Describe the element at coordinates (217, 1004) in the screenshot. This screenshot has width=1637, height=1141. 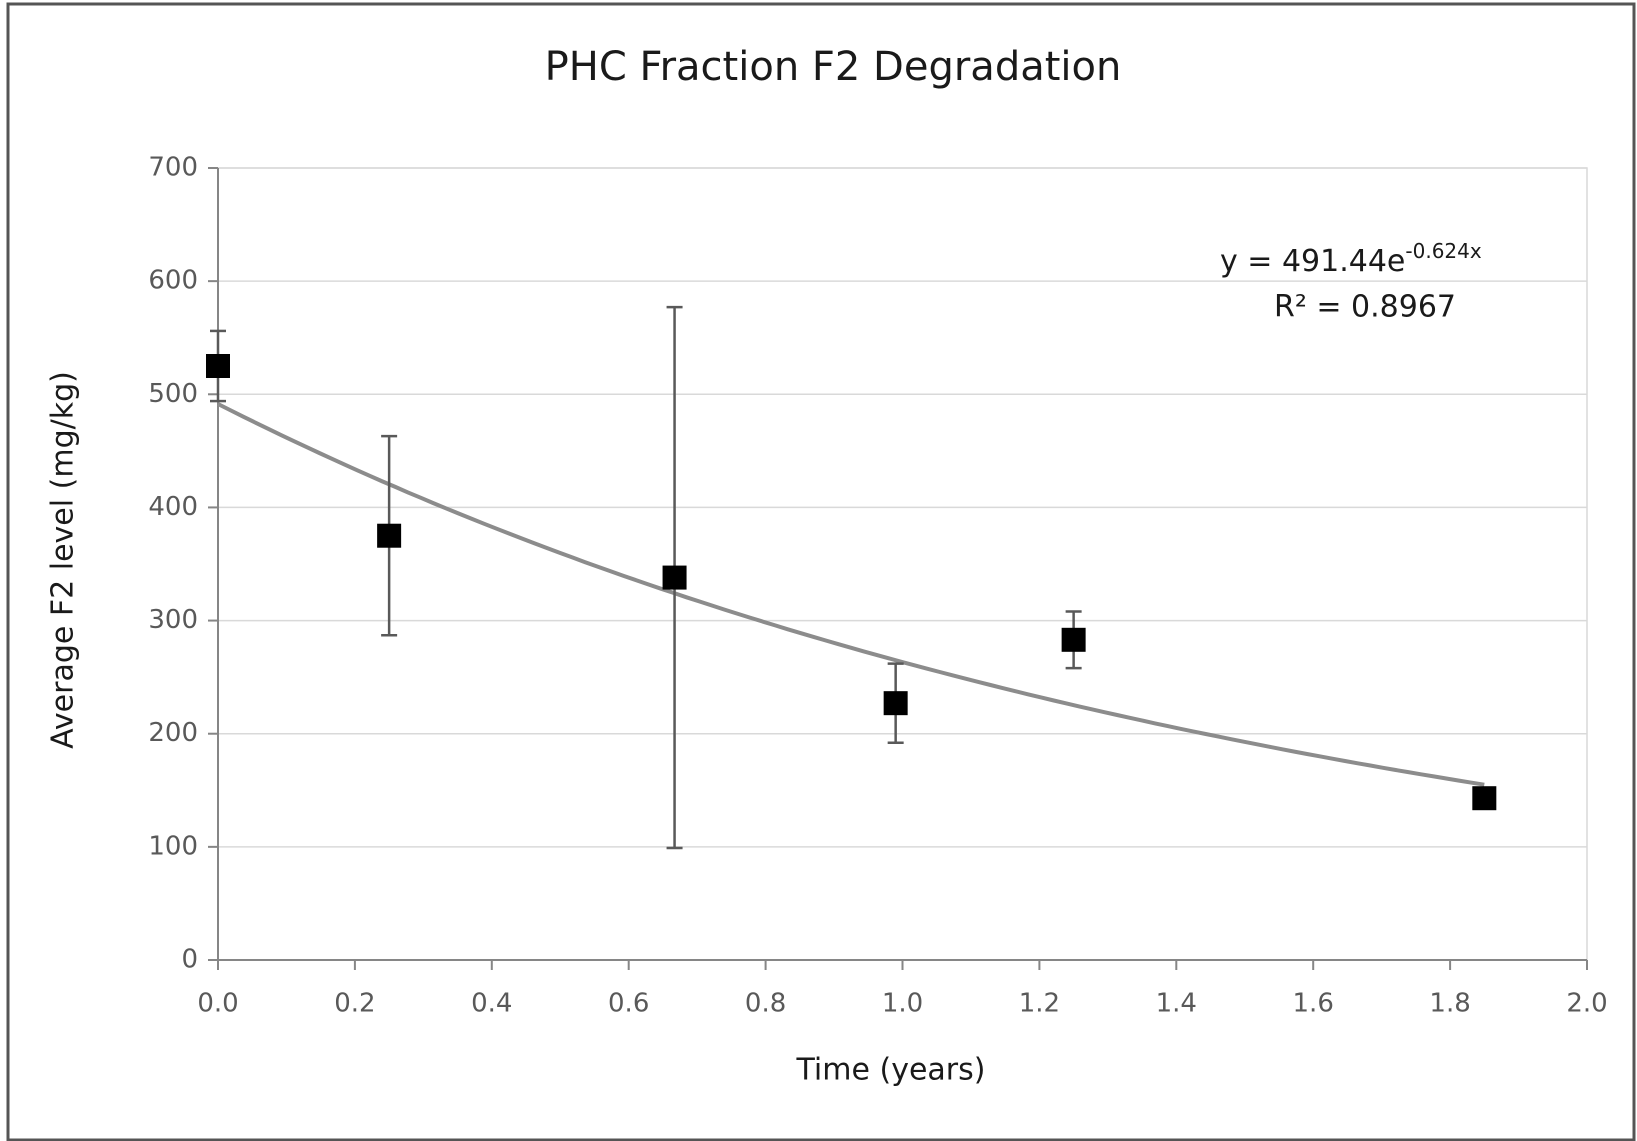
I see `x-tick-label: 0.0` at that location.